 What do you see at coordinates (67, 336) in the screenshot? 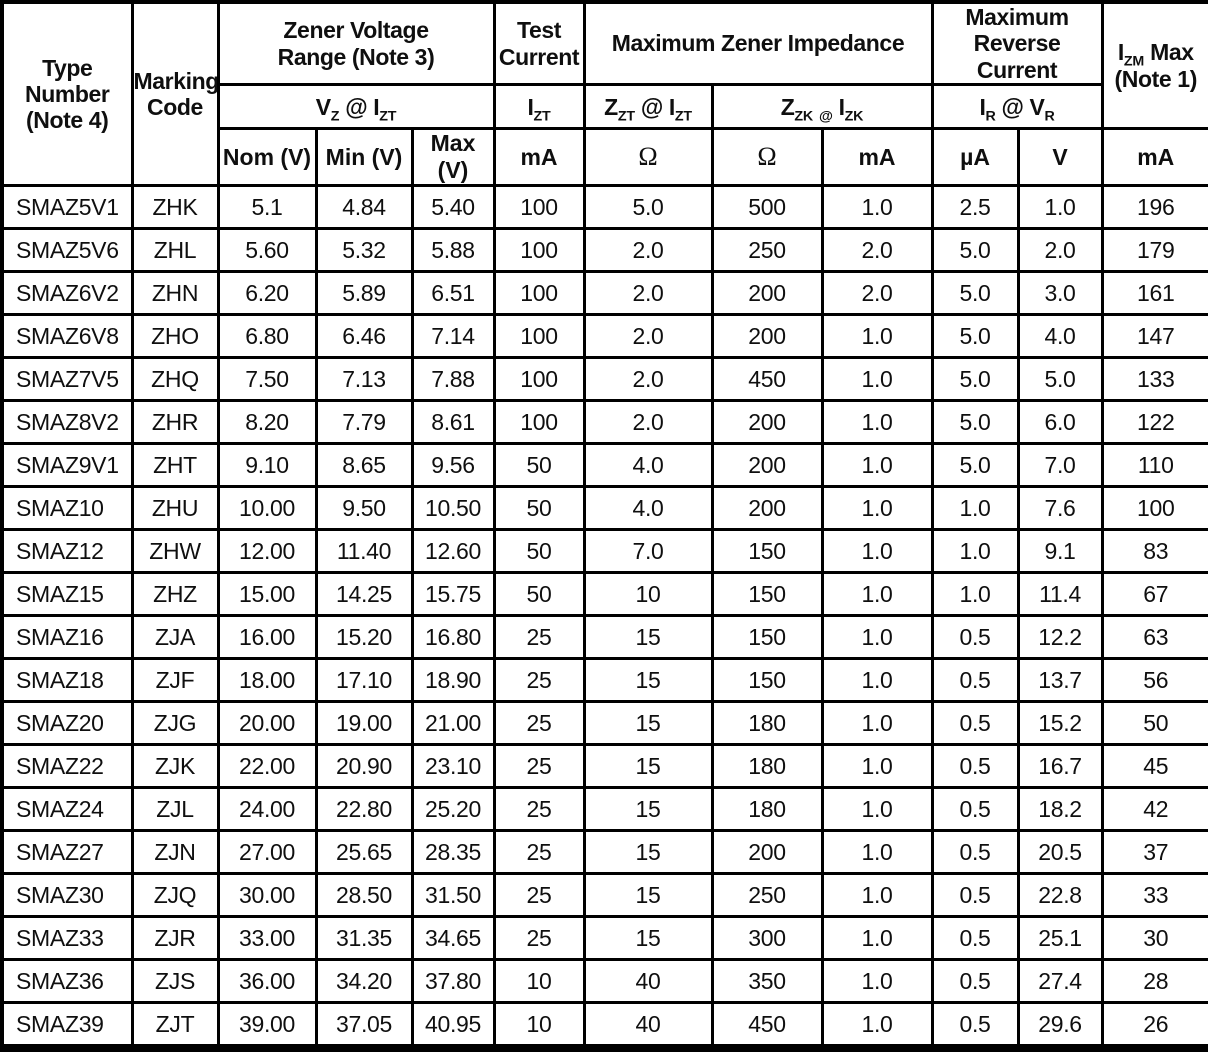
I see `cell-type-number: SMAZ6V8` at bounding box center [67, 336].